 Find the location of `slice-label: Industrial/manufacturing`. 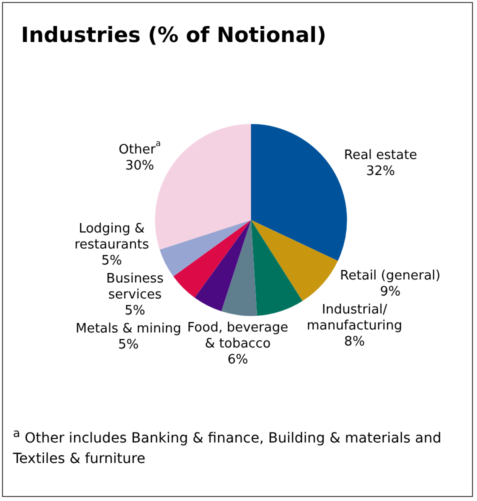

slice-label: Industrial/manufacturing is located at coordinates (354, 318).